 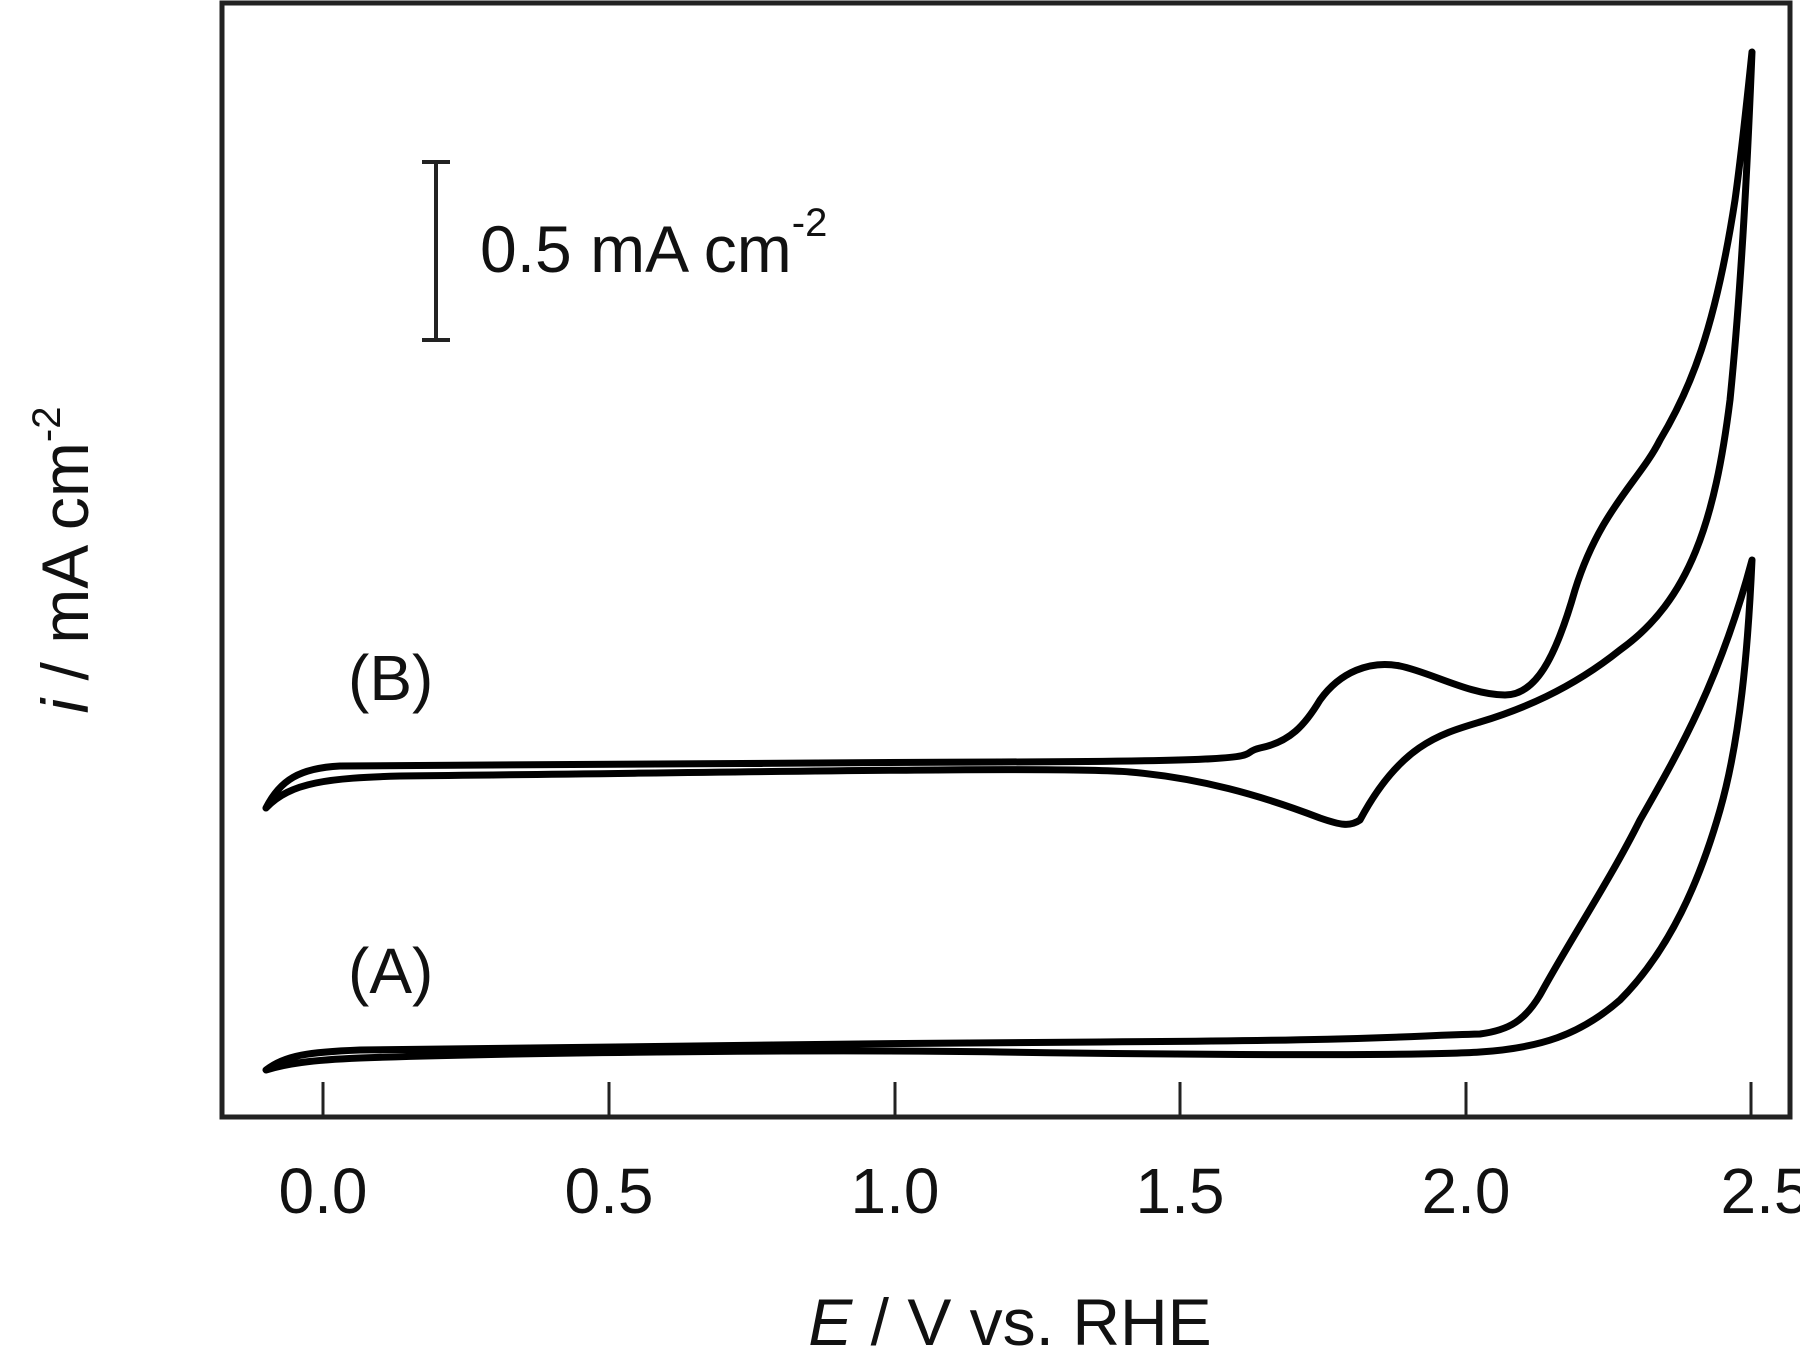 What do you see at coordinates (1180, 1191) in the screenshot?
I see `x-tick-label: 1.5` at bounding box center [1180, 1191].